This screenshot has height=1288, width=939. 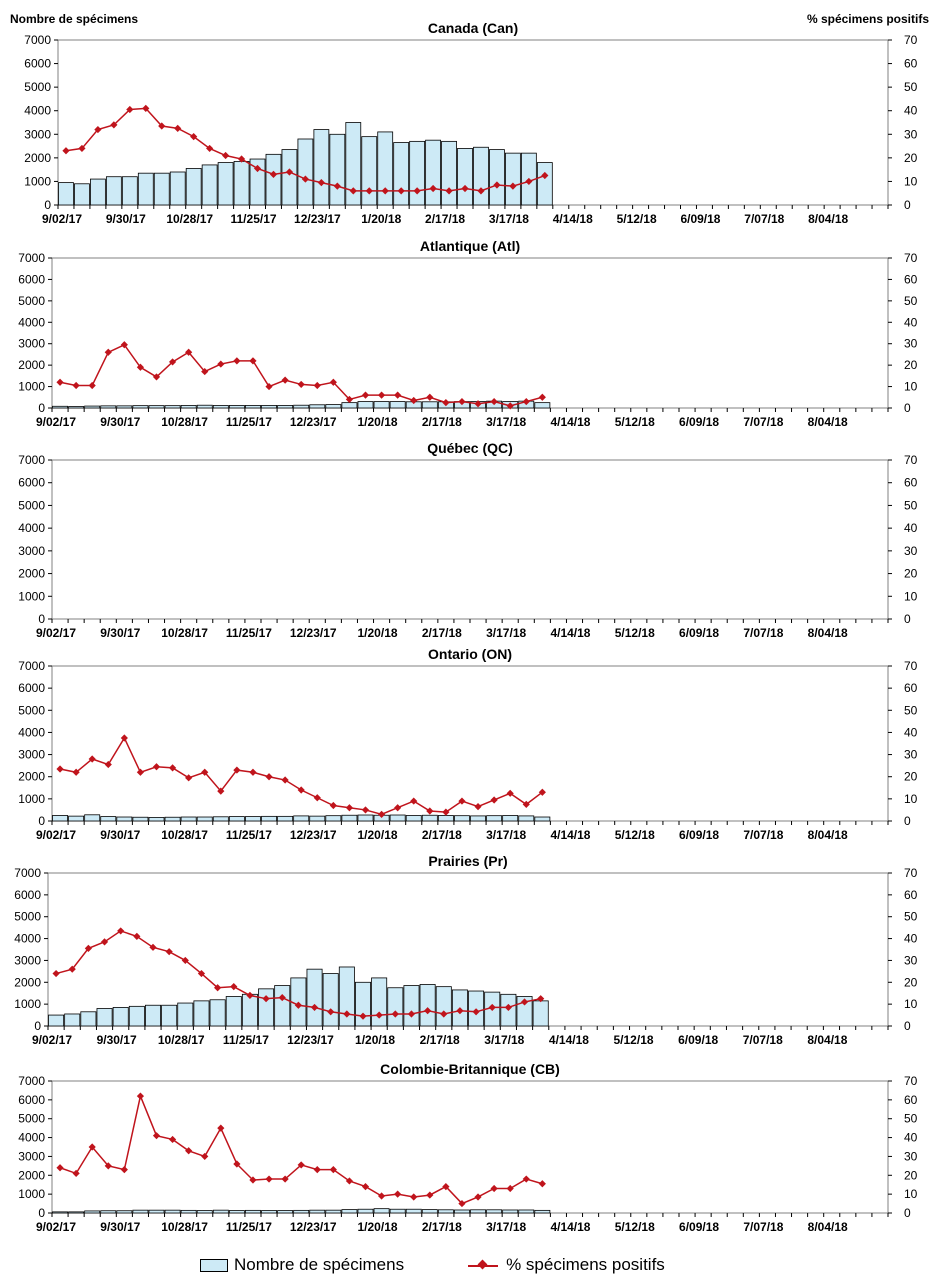 I want to click on chart-2-y-right-label-4: 40, so click(x=911, y=322).